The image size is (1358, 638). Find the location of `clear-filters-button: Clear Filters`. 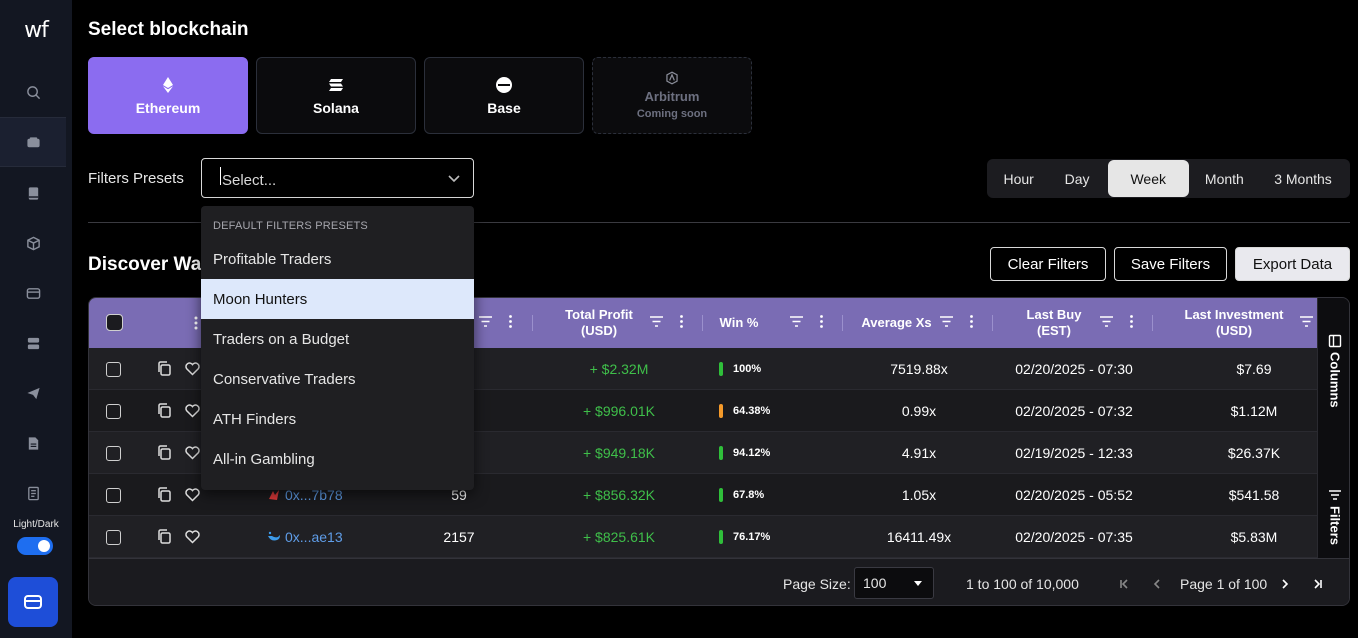

clear-filters-button: Clear Filters is located at coordinates (1048, 264).